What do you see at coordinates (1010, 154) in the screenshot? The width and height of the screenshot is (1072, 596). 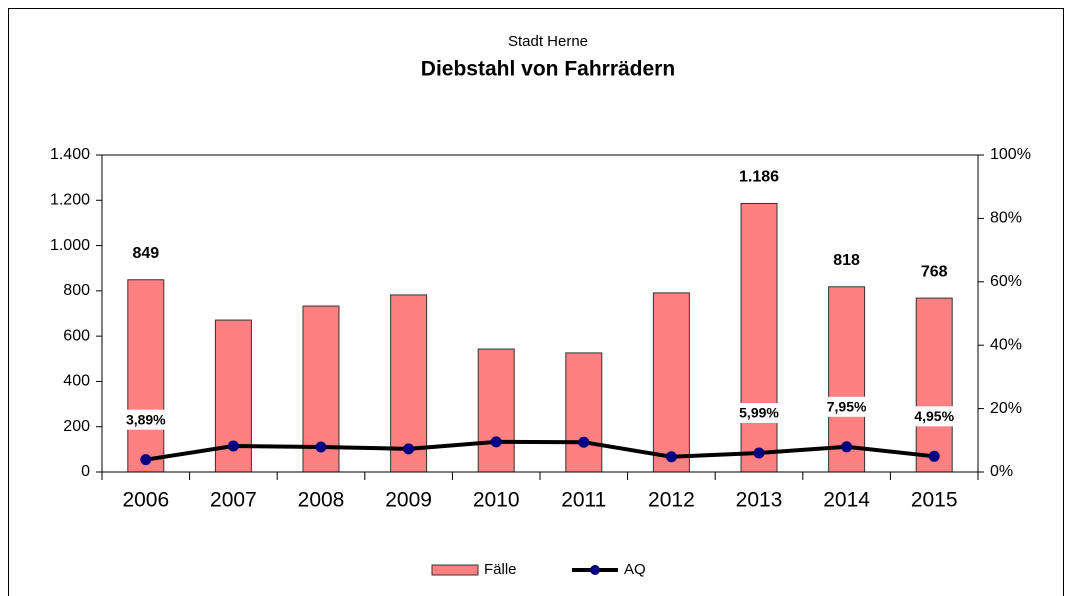 I see `y2-tick-label: 100%` at bounding box center [1010, 154].